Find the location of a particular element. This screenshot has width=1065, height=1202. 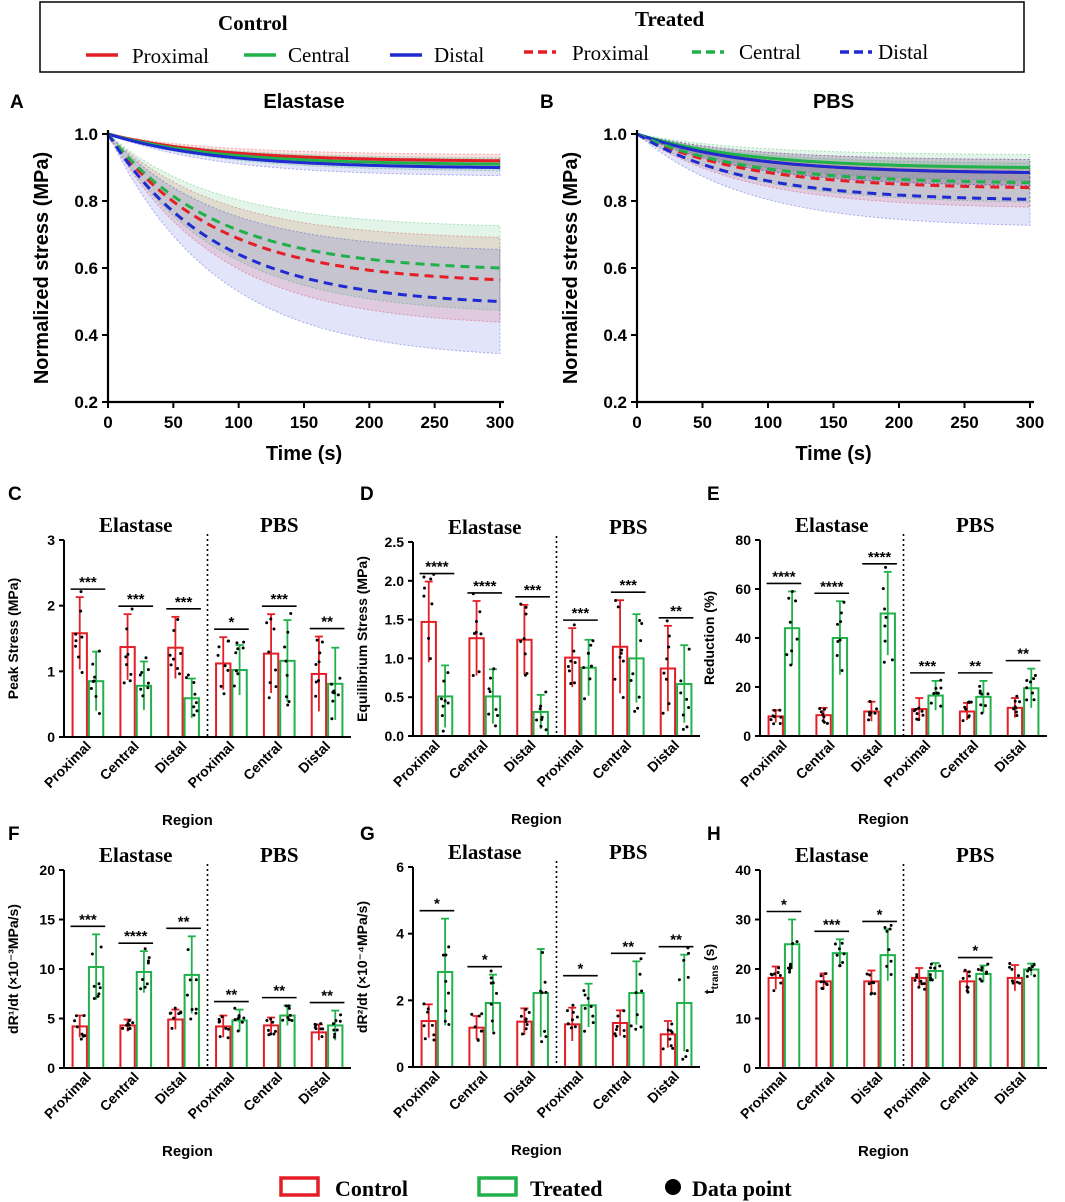

y-axis-label: Peak Stress (MPa) is located at coordinates (13, 638).